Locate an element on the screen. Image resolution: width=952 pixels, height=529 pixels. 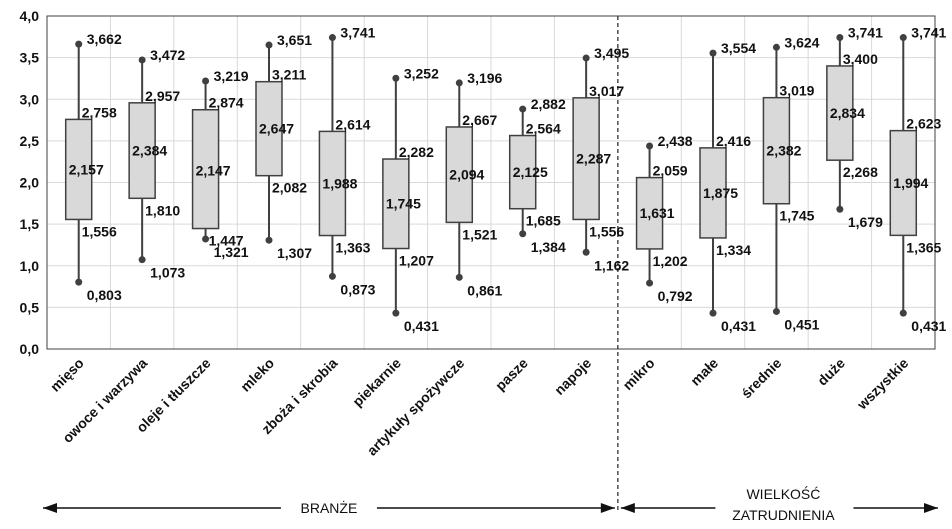
data-label: 1,307 is located at coordinates (294, 253).